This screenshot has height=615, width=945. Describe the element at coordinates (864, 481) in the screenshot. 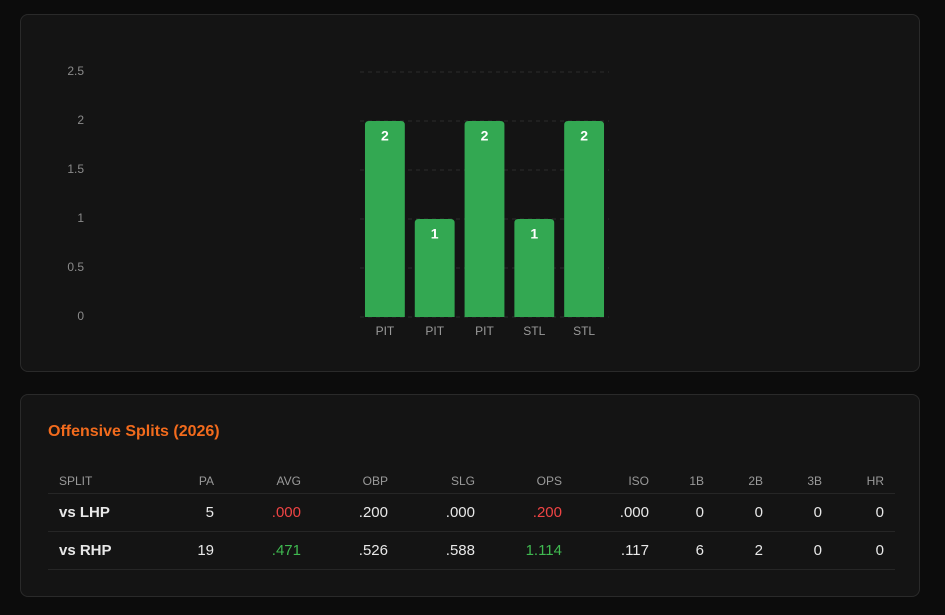

I see `header-cell: HR` at that location.